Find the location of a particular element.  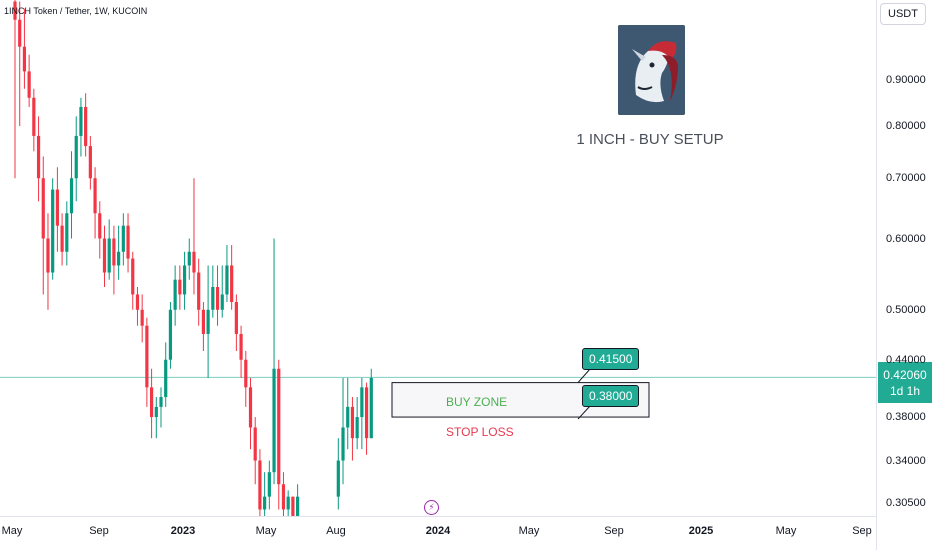

price-tick-label: 0.44000 is located at coordinates (906, 359).